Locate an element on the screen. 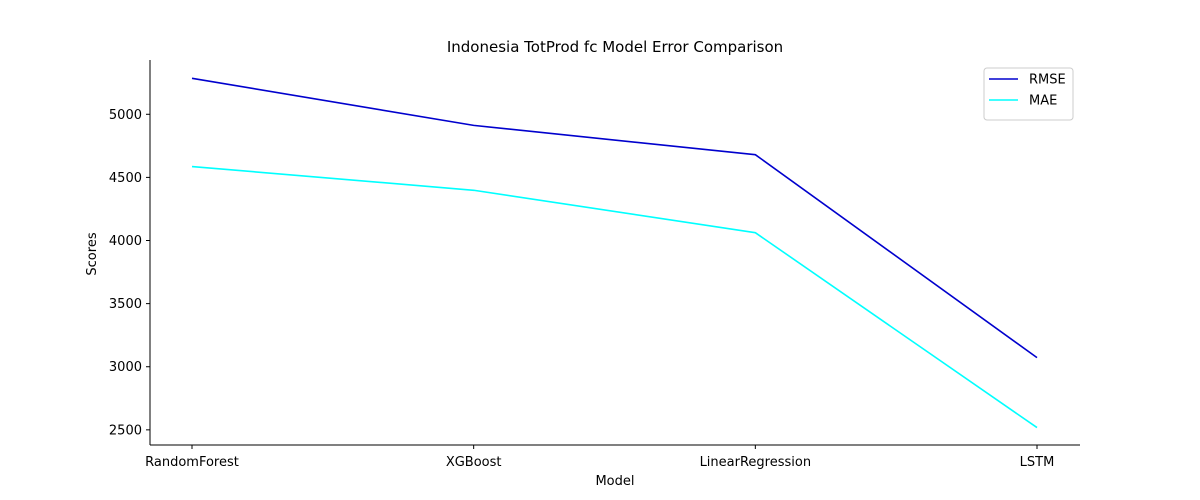  legend-box is located at coordinates (1028, 94).